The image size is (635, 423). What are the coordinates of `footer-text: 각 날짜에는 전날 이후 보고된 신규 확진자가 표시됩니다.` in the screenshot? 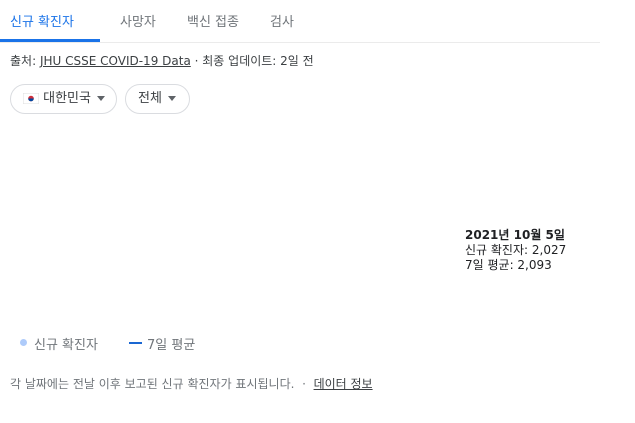 It's located at (152, 384).